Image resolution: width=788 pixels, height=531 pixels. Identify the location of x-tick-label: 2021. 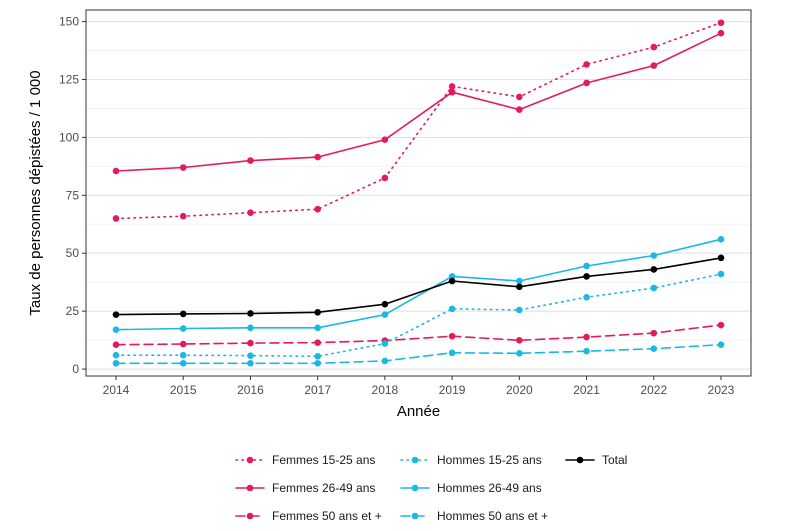
(586, 390).